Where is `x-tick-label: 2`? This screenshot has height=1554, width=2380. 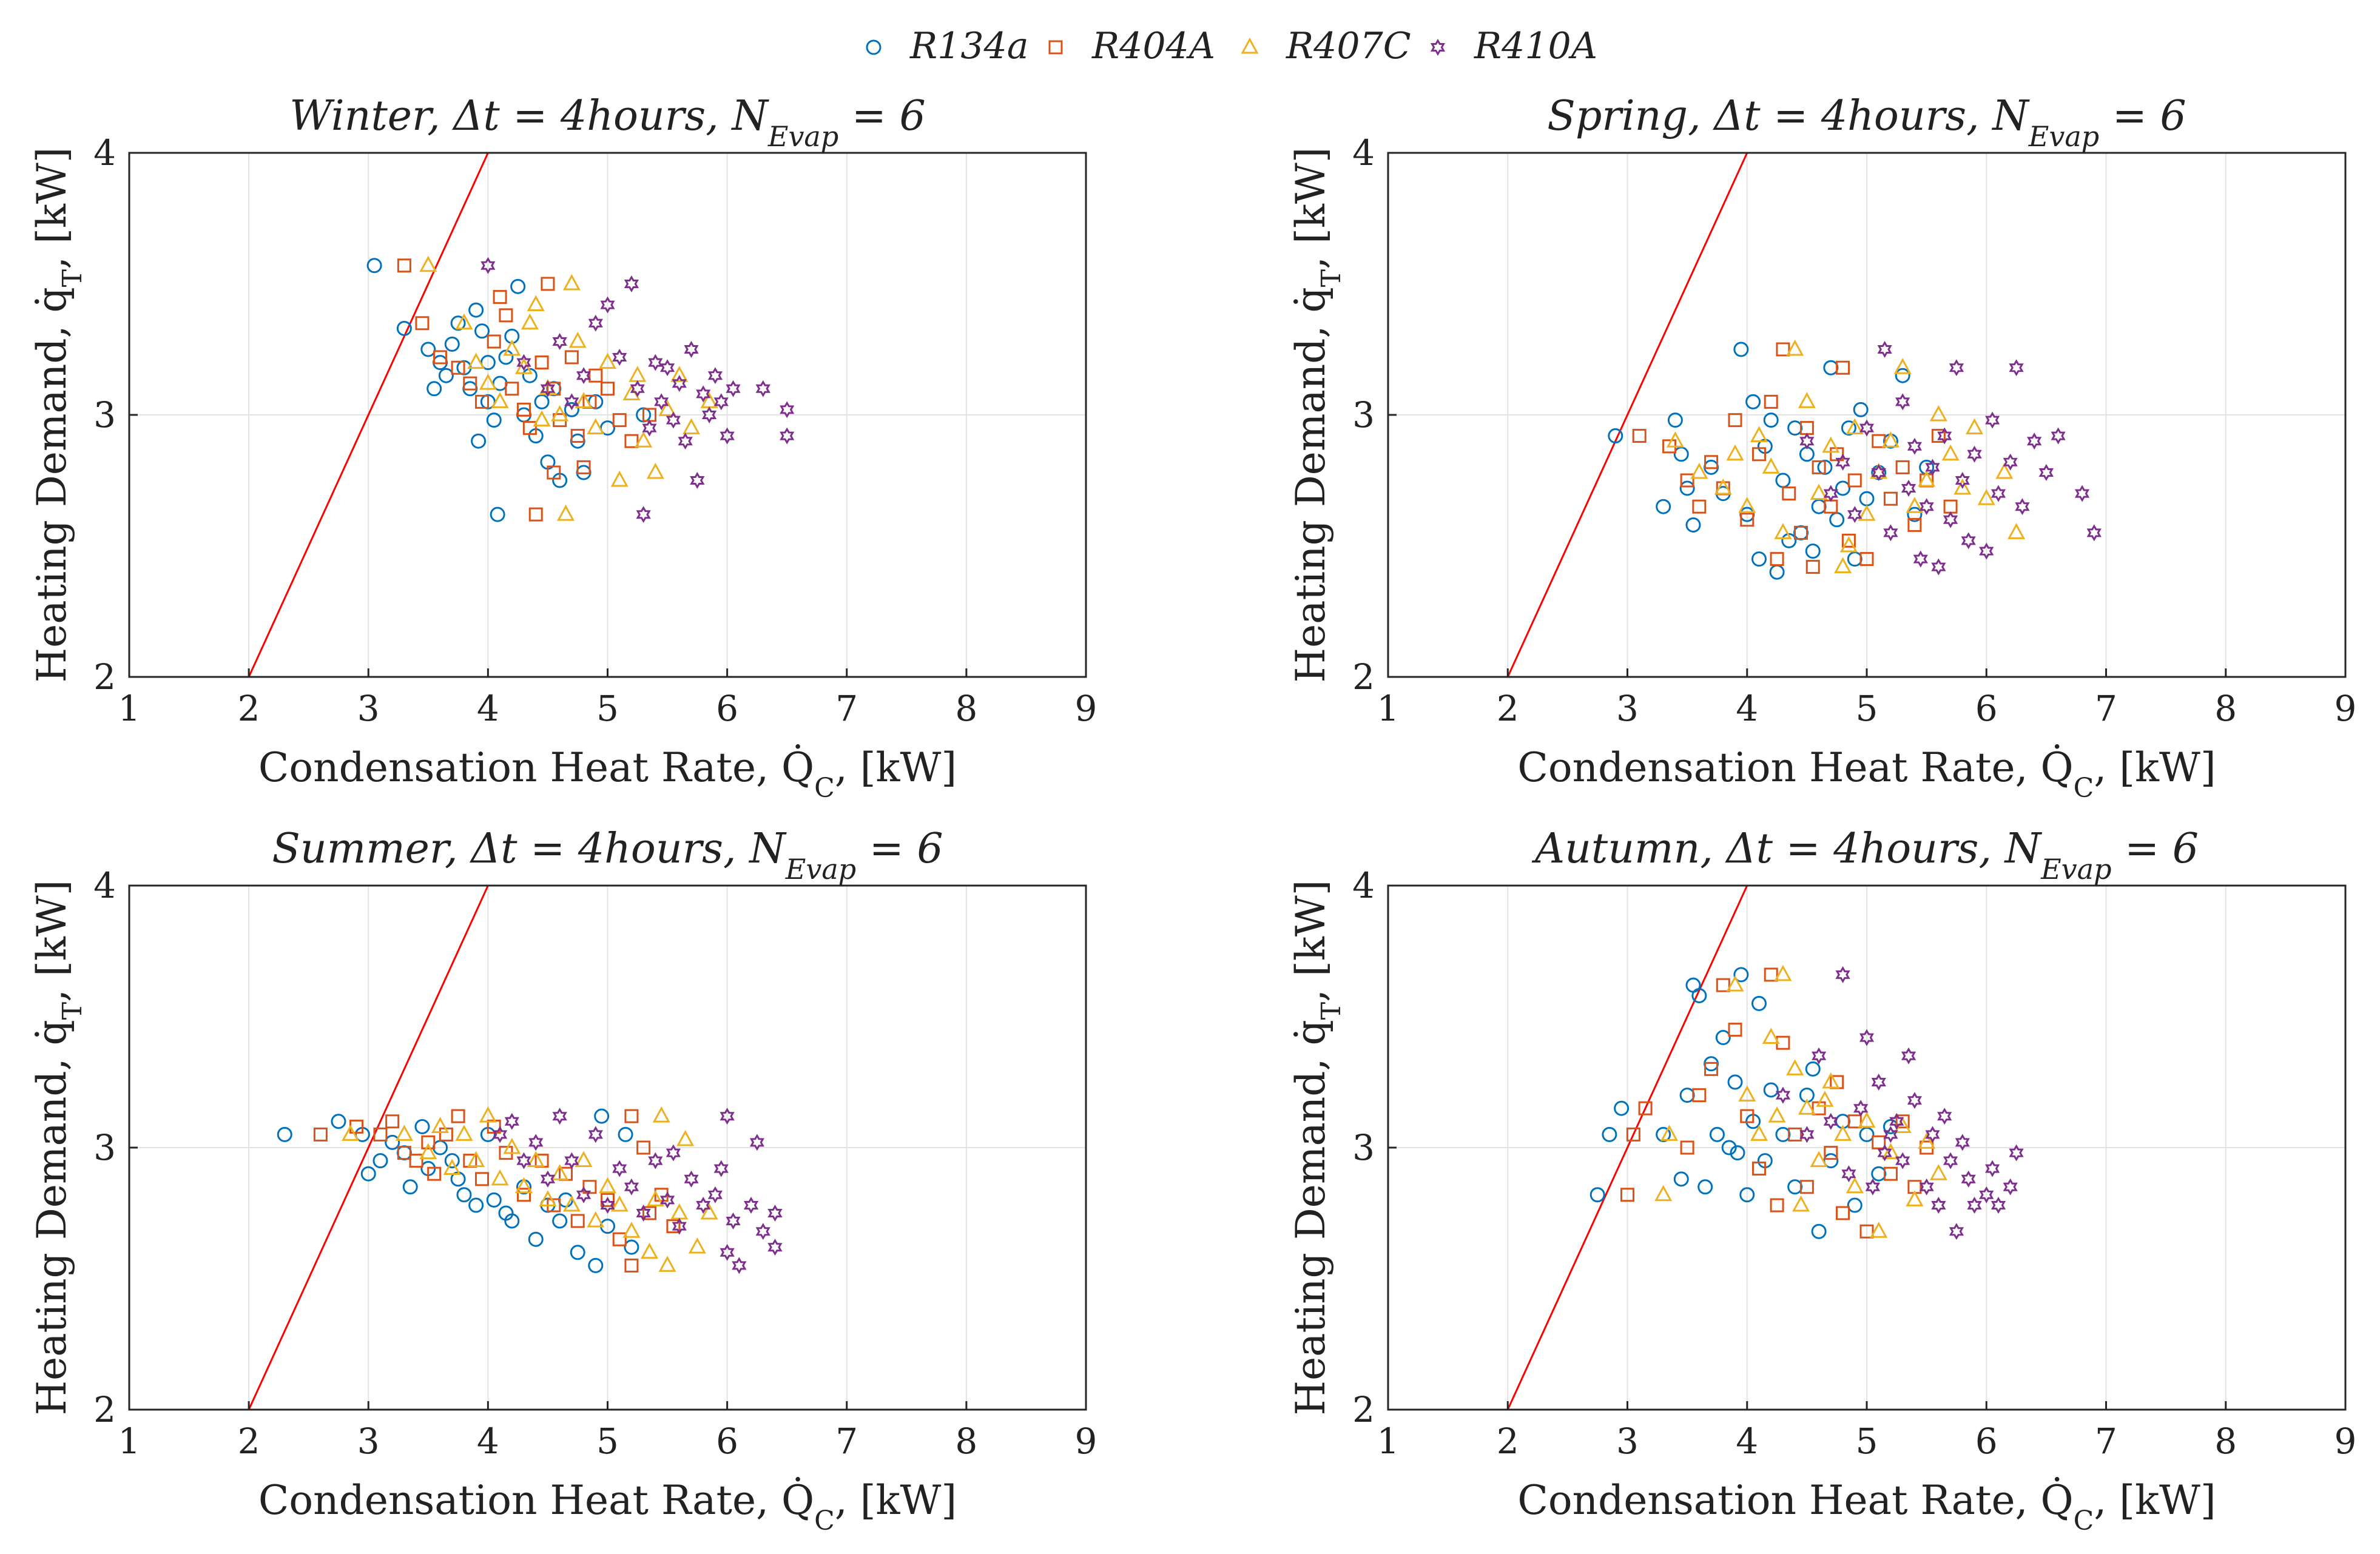
x-tick-label: 2 is located at coordinates (249, 1441).